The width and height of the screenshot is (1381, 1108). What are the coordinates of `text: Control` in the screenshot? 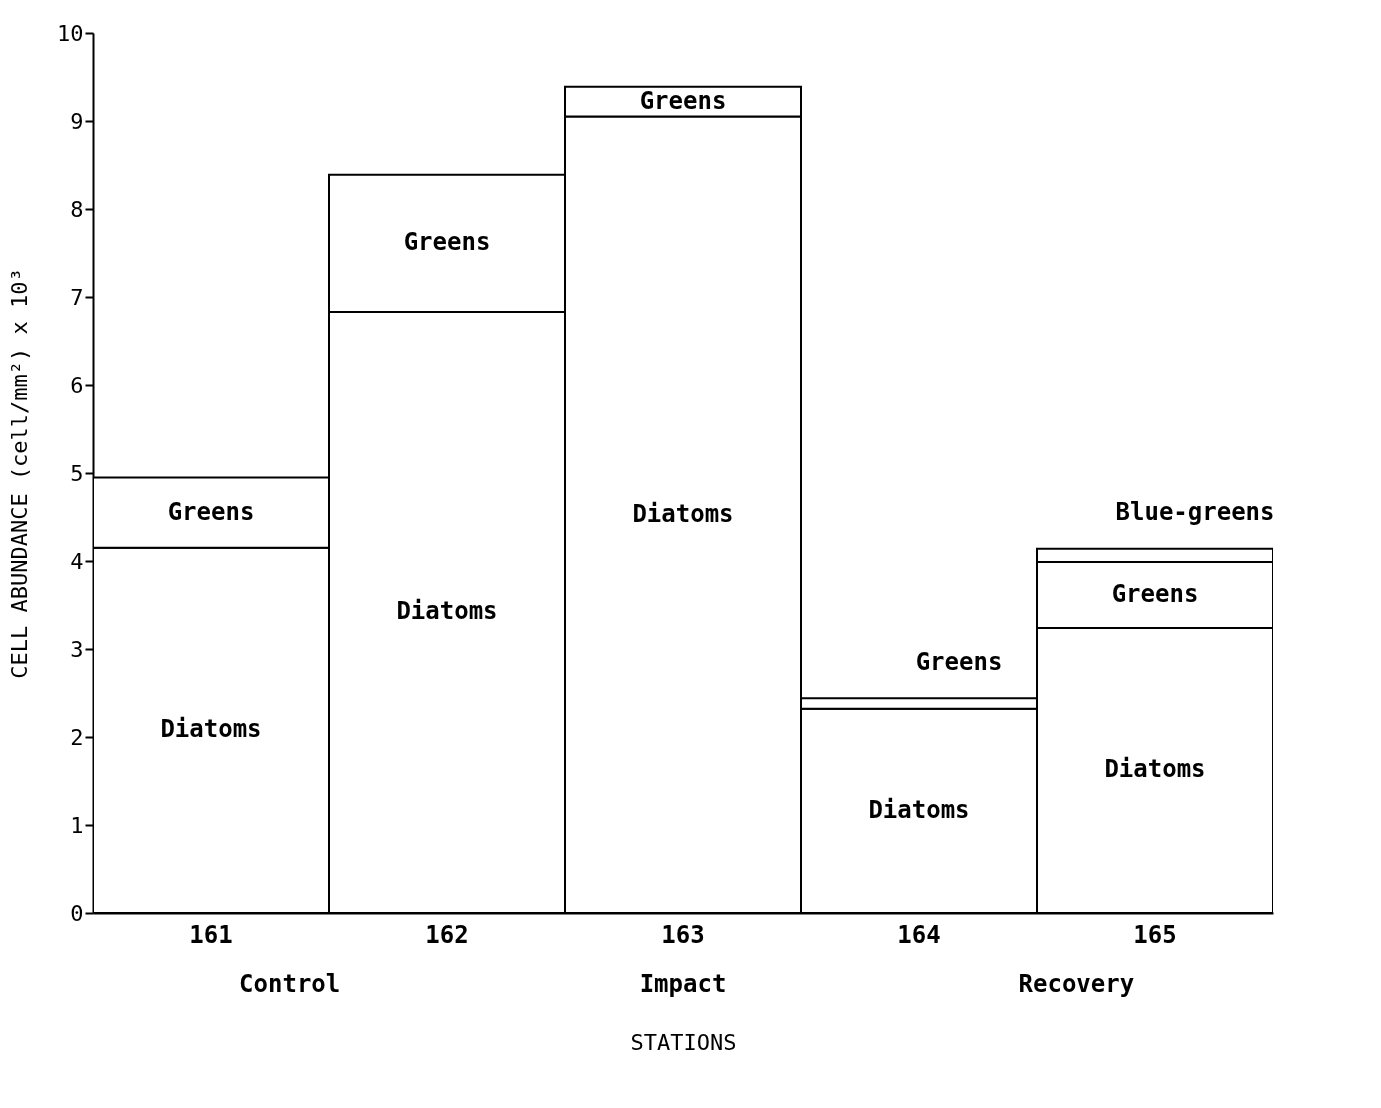 It's located at (290, 984).